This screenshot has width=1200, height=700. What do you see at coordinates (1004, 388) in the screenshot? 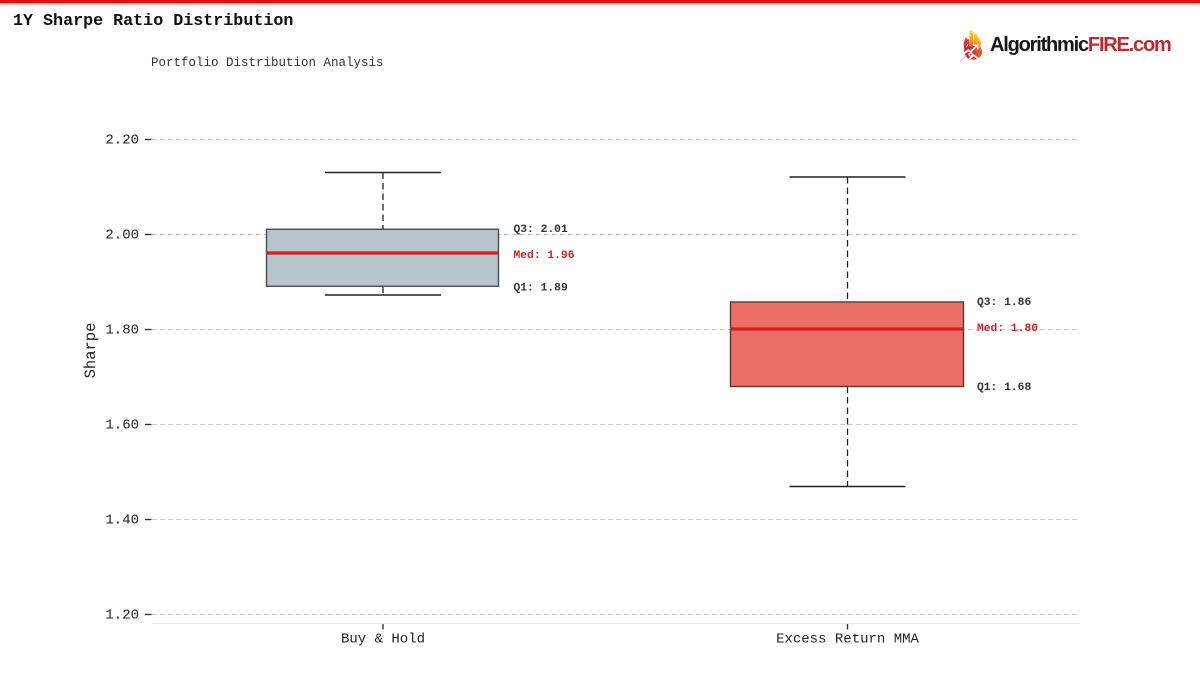
I see `svg-text: Q1: 1.68` at bounding box center [1004, 388].